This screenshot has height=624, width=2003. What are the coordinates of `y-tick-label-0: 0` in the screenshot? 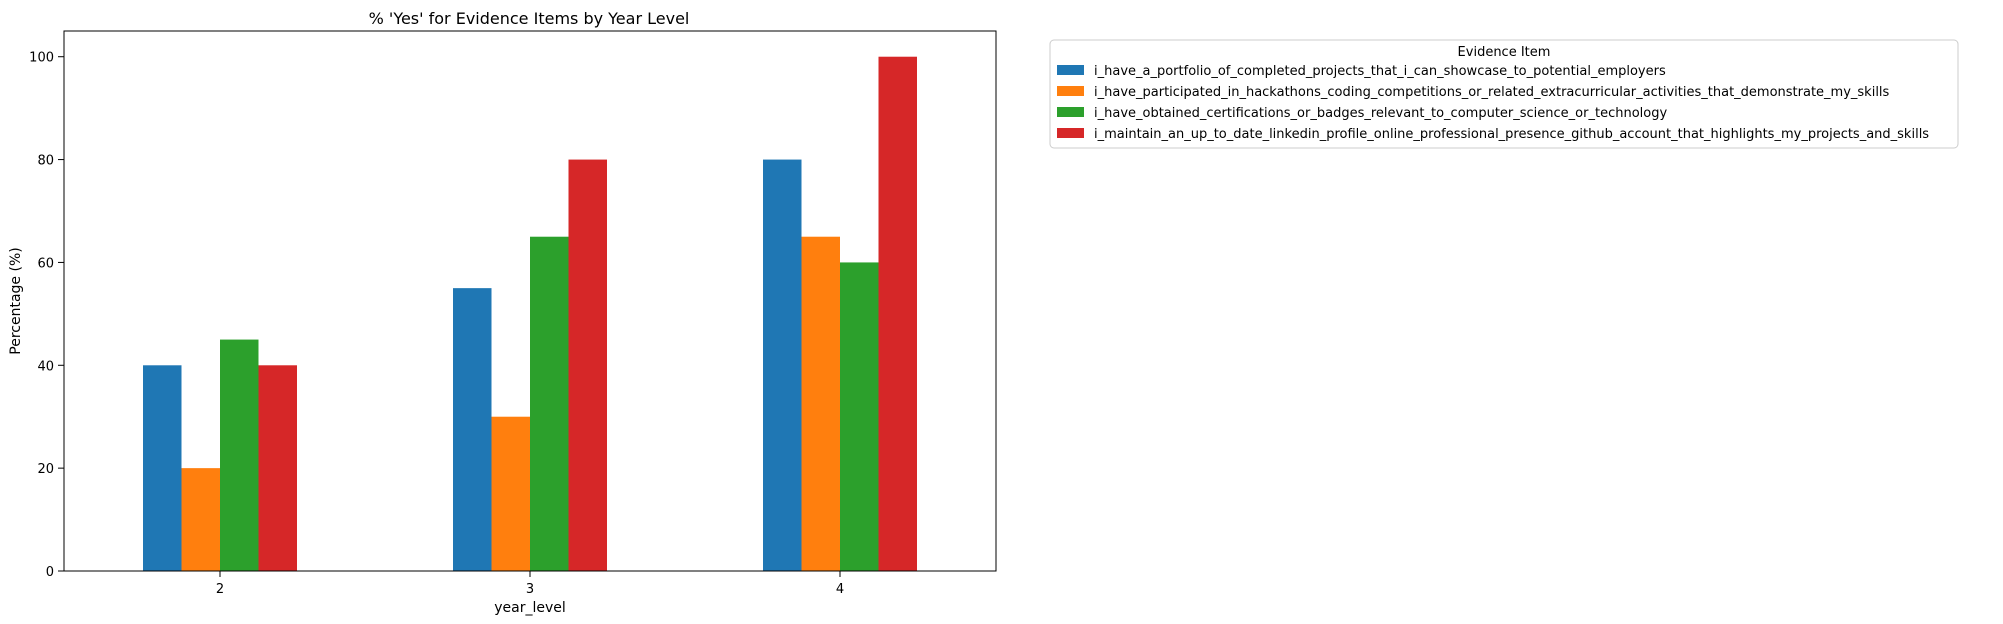 It's located at (50, 572).